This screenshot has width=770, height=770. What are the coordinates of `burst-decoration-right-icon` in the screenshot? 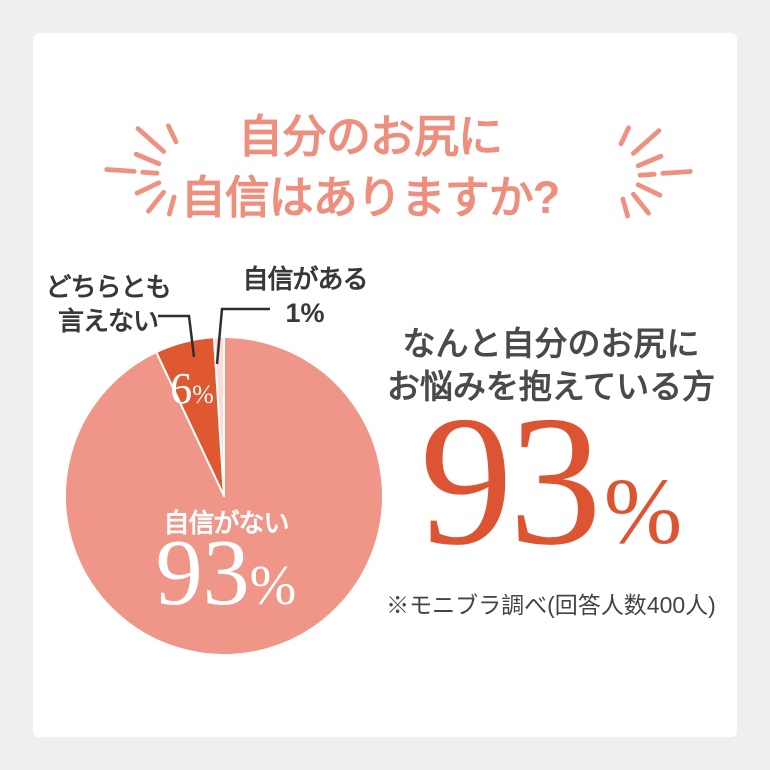 It's located at (655, 172).